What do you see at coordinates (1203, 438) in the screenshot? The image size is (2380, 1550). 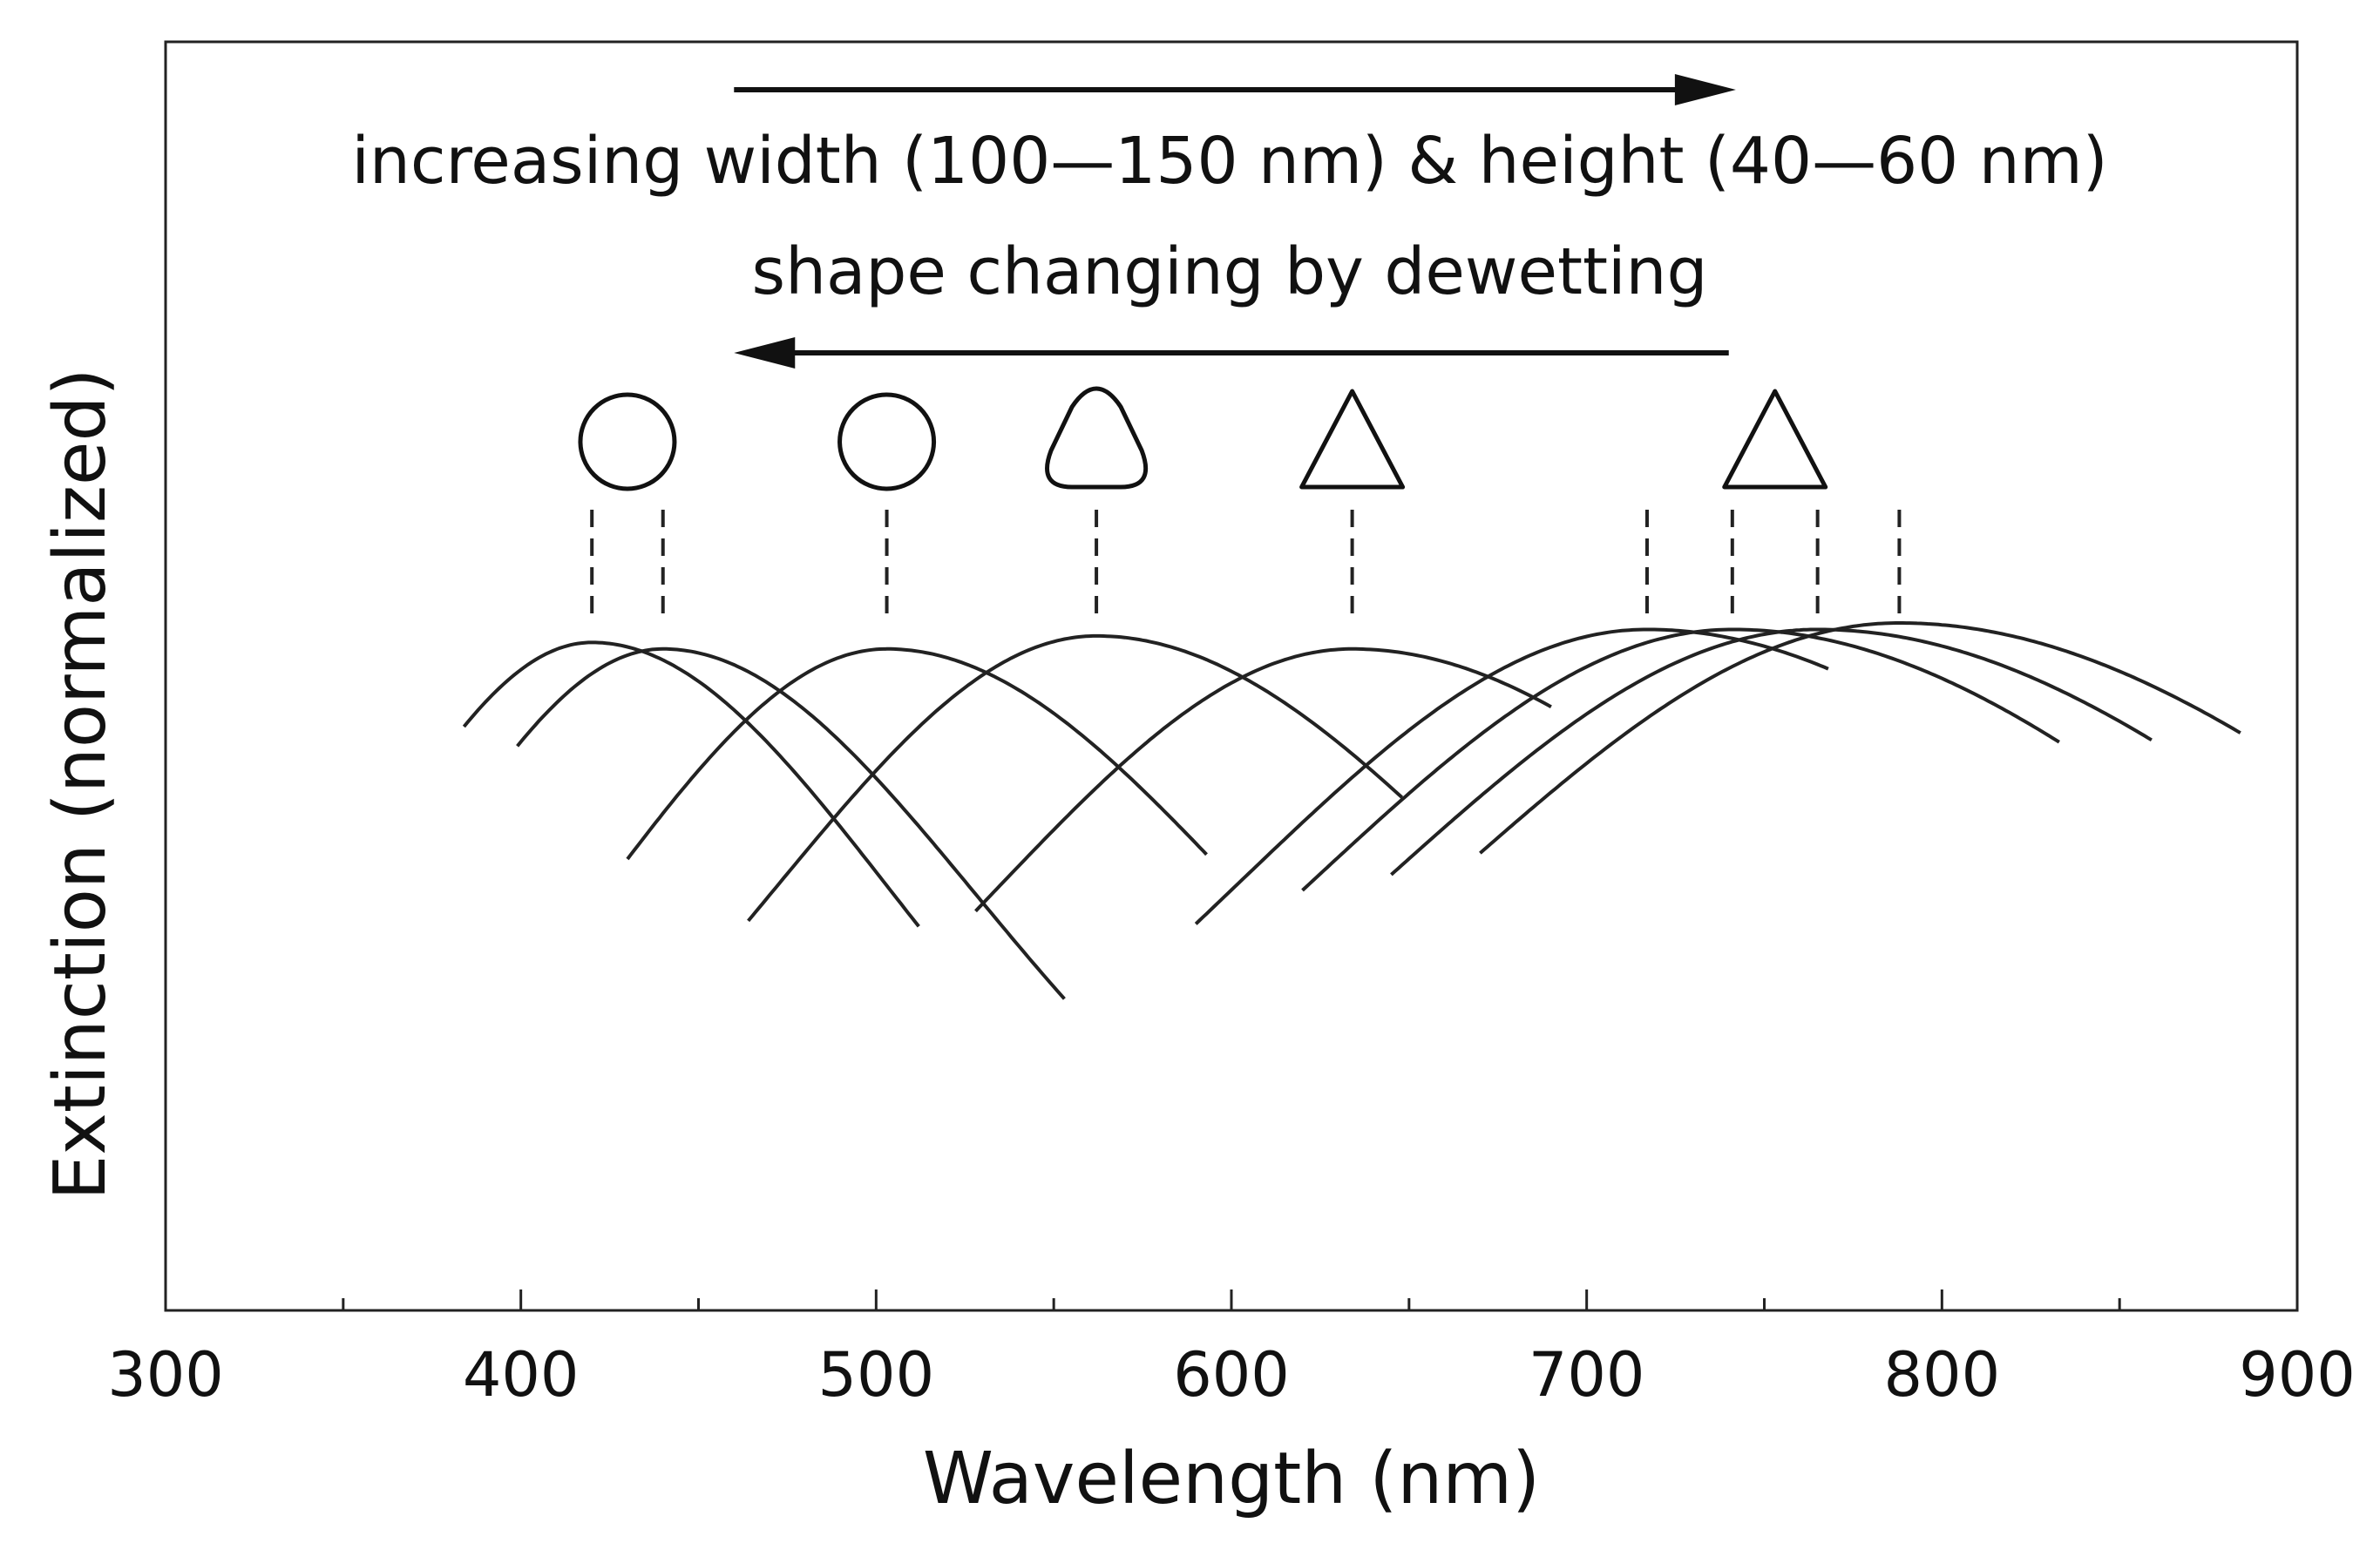 I see `shape-icons` at bounding box center [1203, 438].